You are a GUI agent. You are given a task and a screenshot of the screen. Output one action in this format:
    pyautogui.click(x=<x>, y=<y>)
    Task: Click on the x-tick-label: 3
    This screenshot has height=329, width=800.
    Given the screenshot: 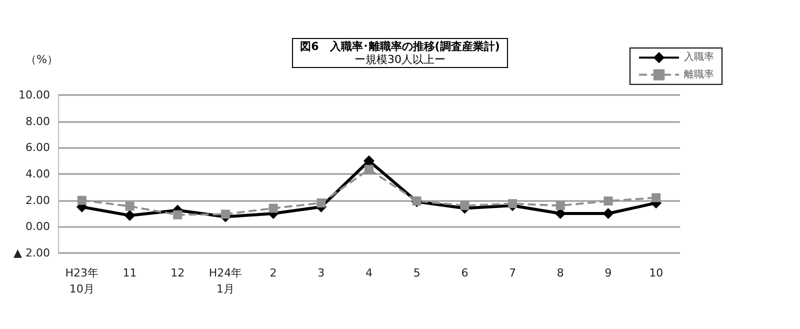 What is the action you would take?
    pyautogui.click(x=321, y=273)
    